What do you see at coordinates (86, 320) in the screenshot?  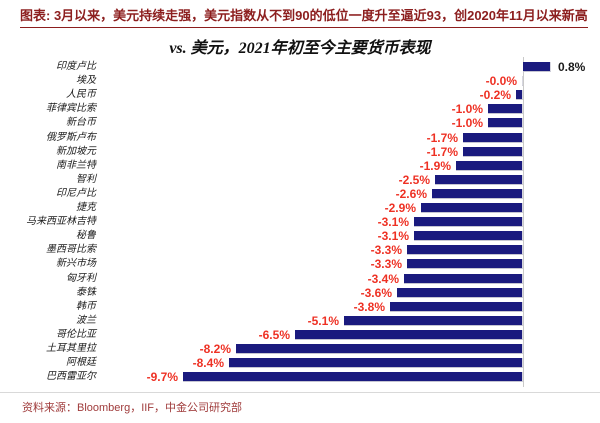 I see `category-label: 波兰` at bounding box center [86, 320].